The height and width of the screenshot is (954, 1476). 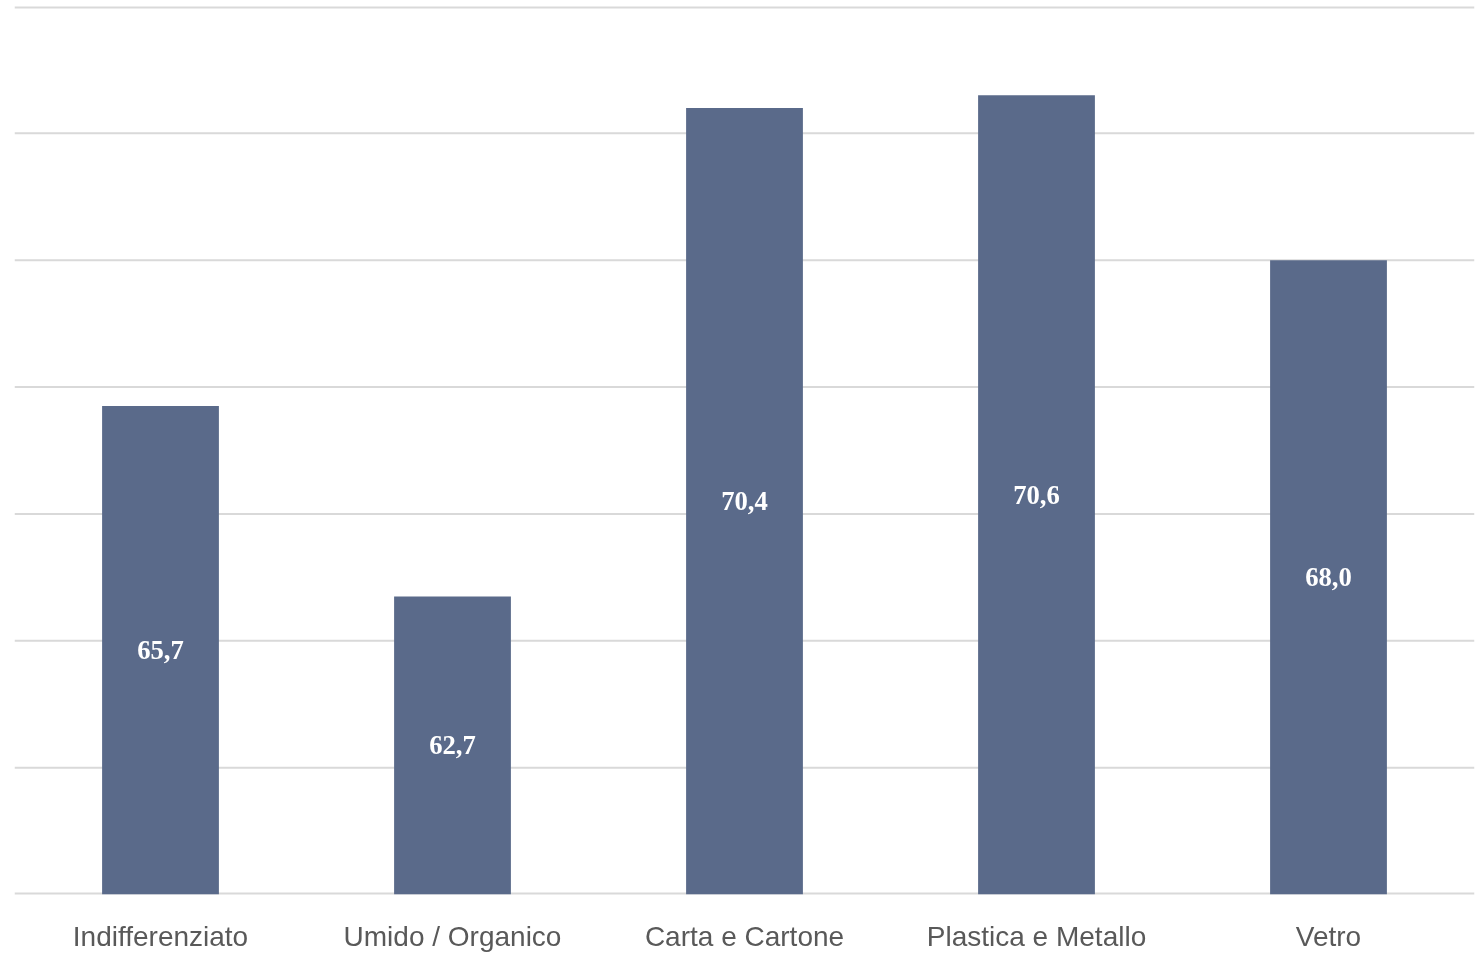 What do you see at coordinates (1328, 936) in the screenshot?
I see `x-tick-label: Vetro` at bounding box center [1328, 936].